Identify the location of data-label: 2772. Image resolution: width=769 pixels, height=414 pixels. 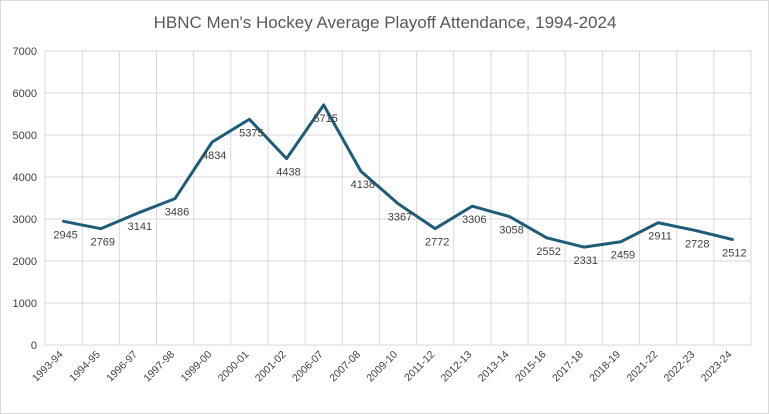
(437, 243).